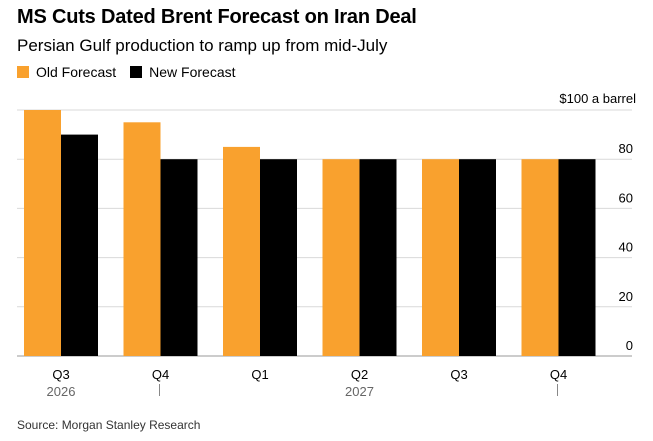 This screenshot has height=441, width=653. I want to click on legend-label-new: New Forecast, so click(192, 72).